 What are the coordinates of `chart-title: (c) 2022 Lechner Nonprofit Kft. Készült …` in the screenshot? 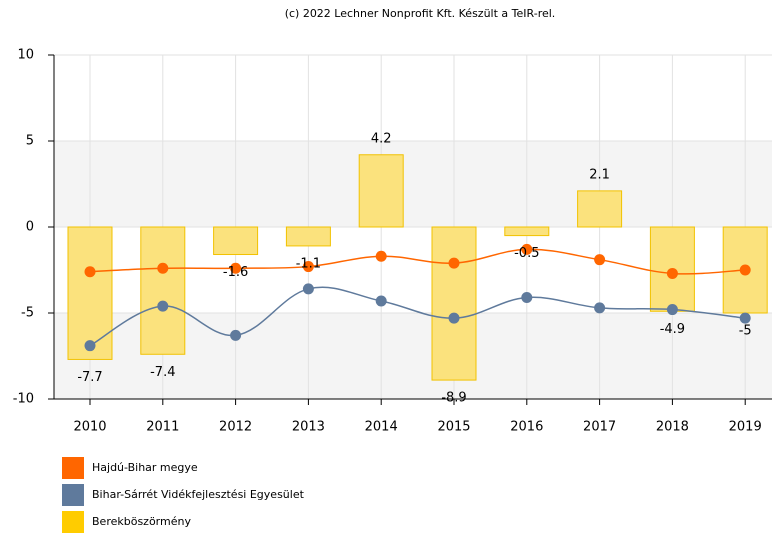 It's located at (420, 13).